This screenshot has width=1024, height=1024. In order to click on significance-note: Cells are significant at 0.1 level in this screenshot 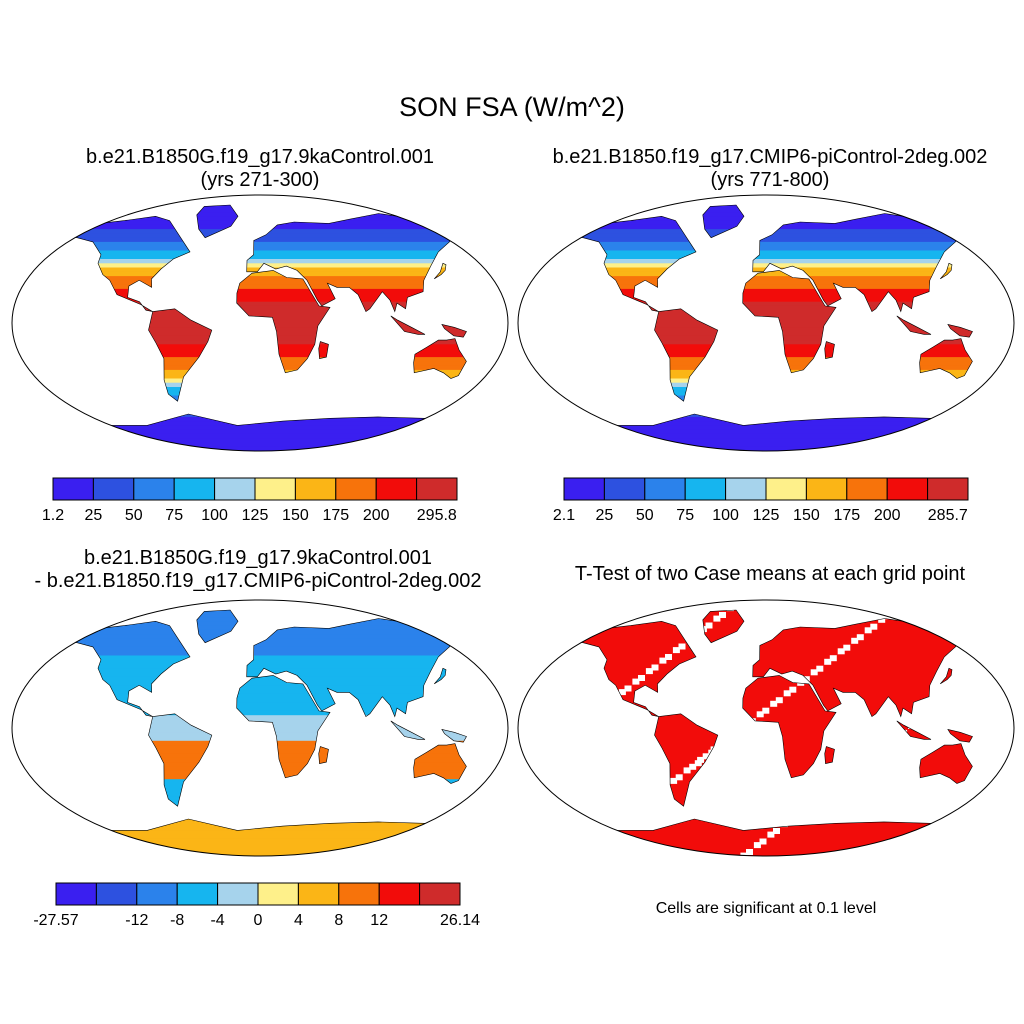, I will do `click(766, 908)`.